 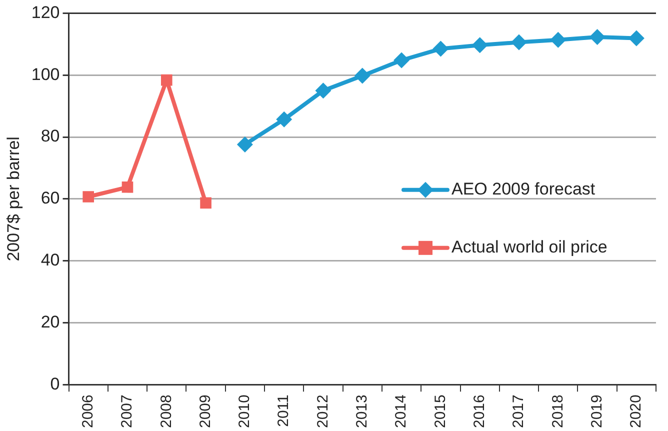 I want to click on y-tick-label: 20, so click(x=50, y=322).